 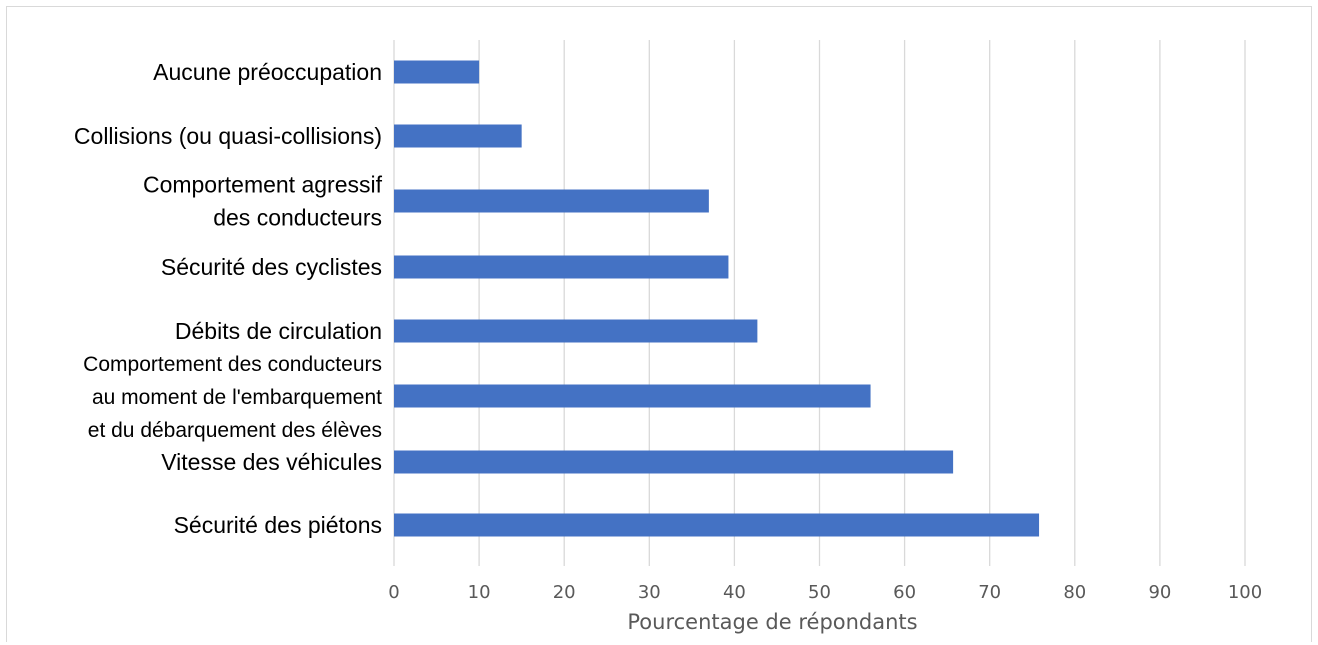 I want to click on x-tick-label: 40, so click(x=734, y=592).